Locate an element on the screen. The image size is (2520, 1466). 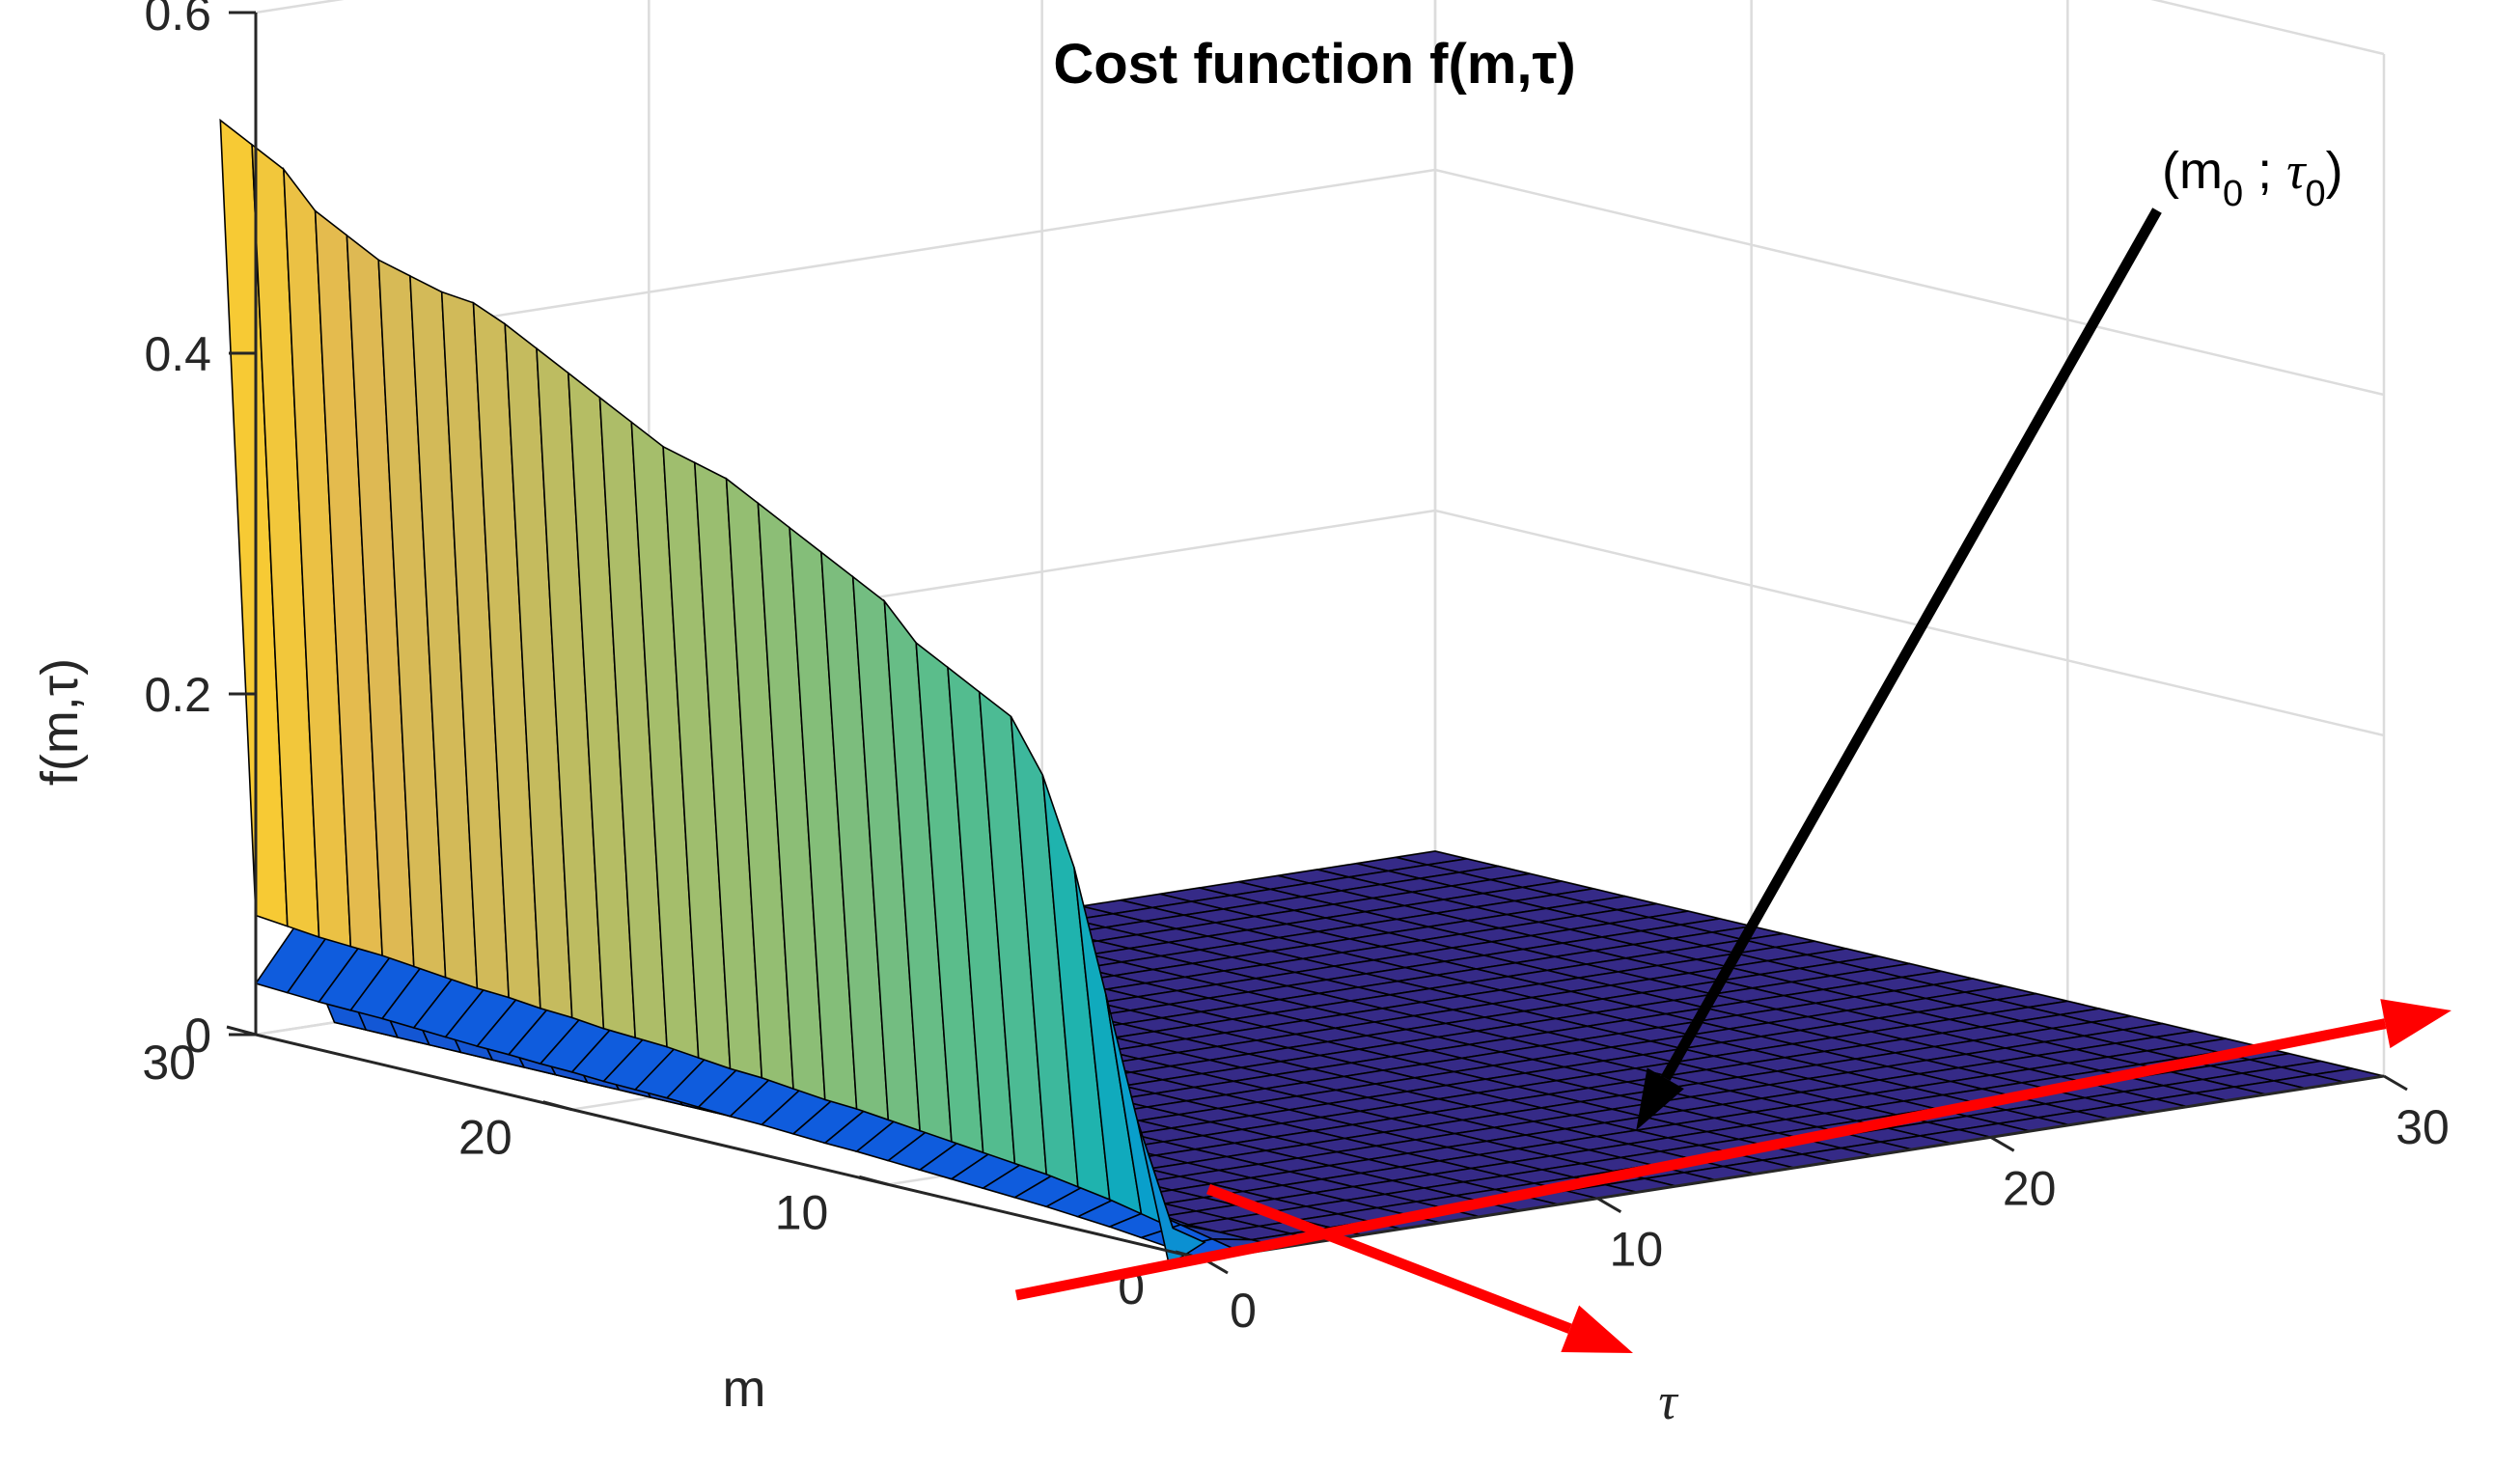
z-tick-label: 0.2 is located at coordinates (177, 695).